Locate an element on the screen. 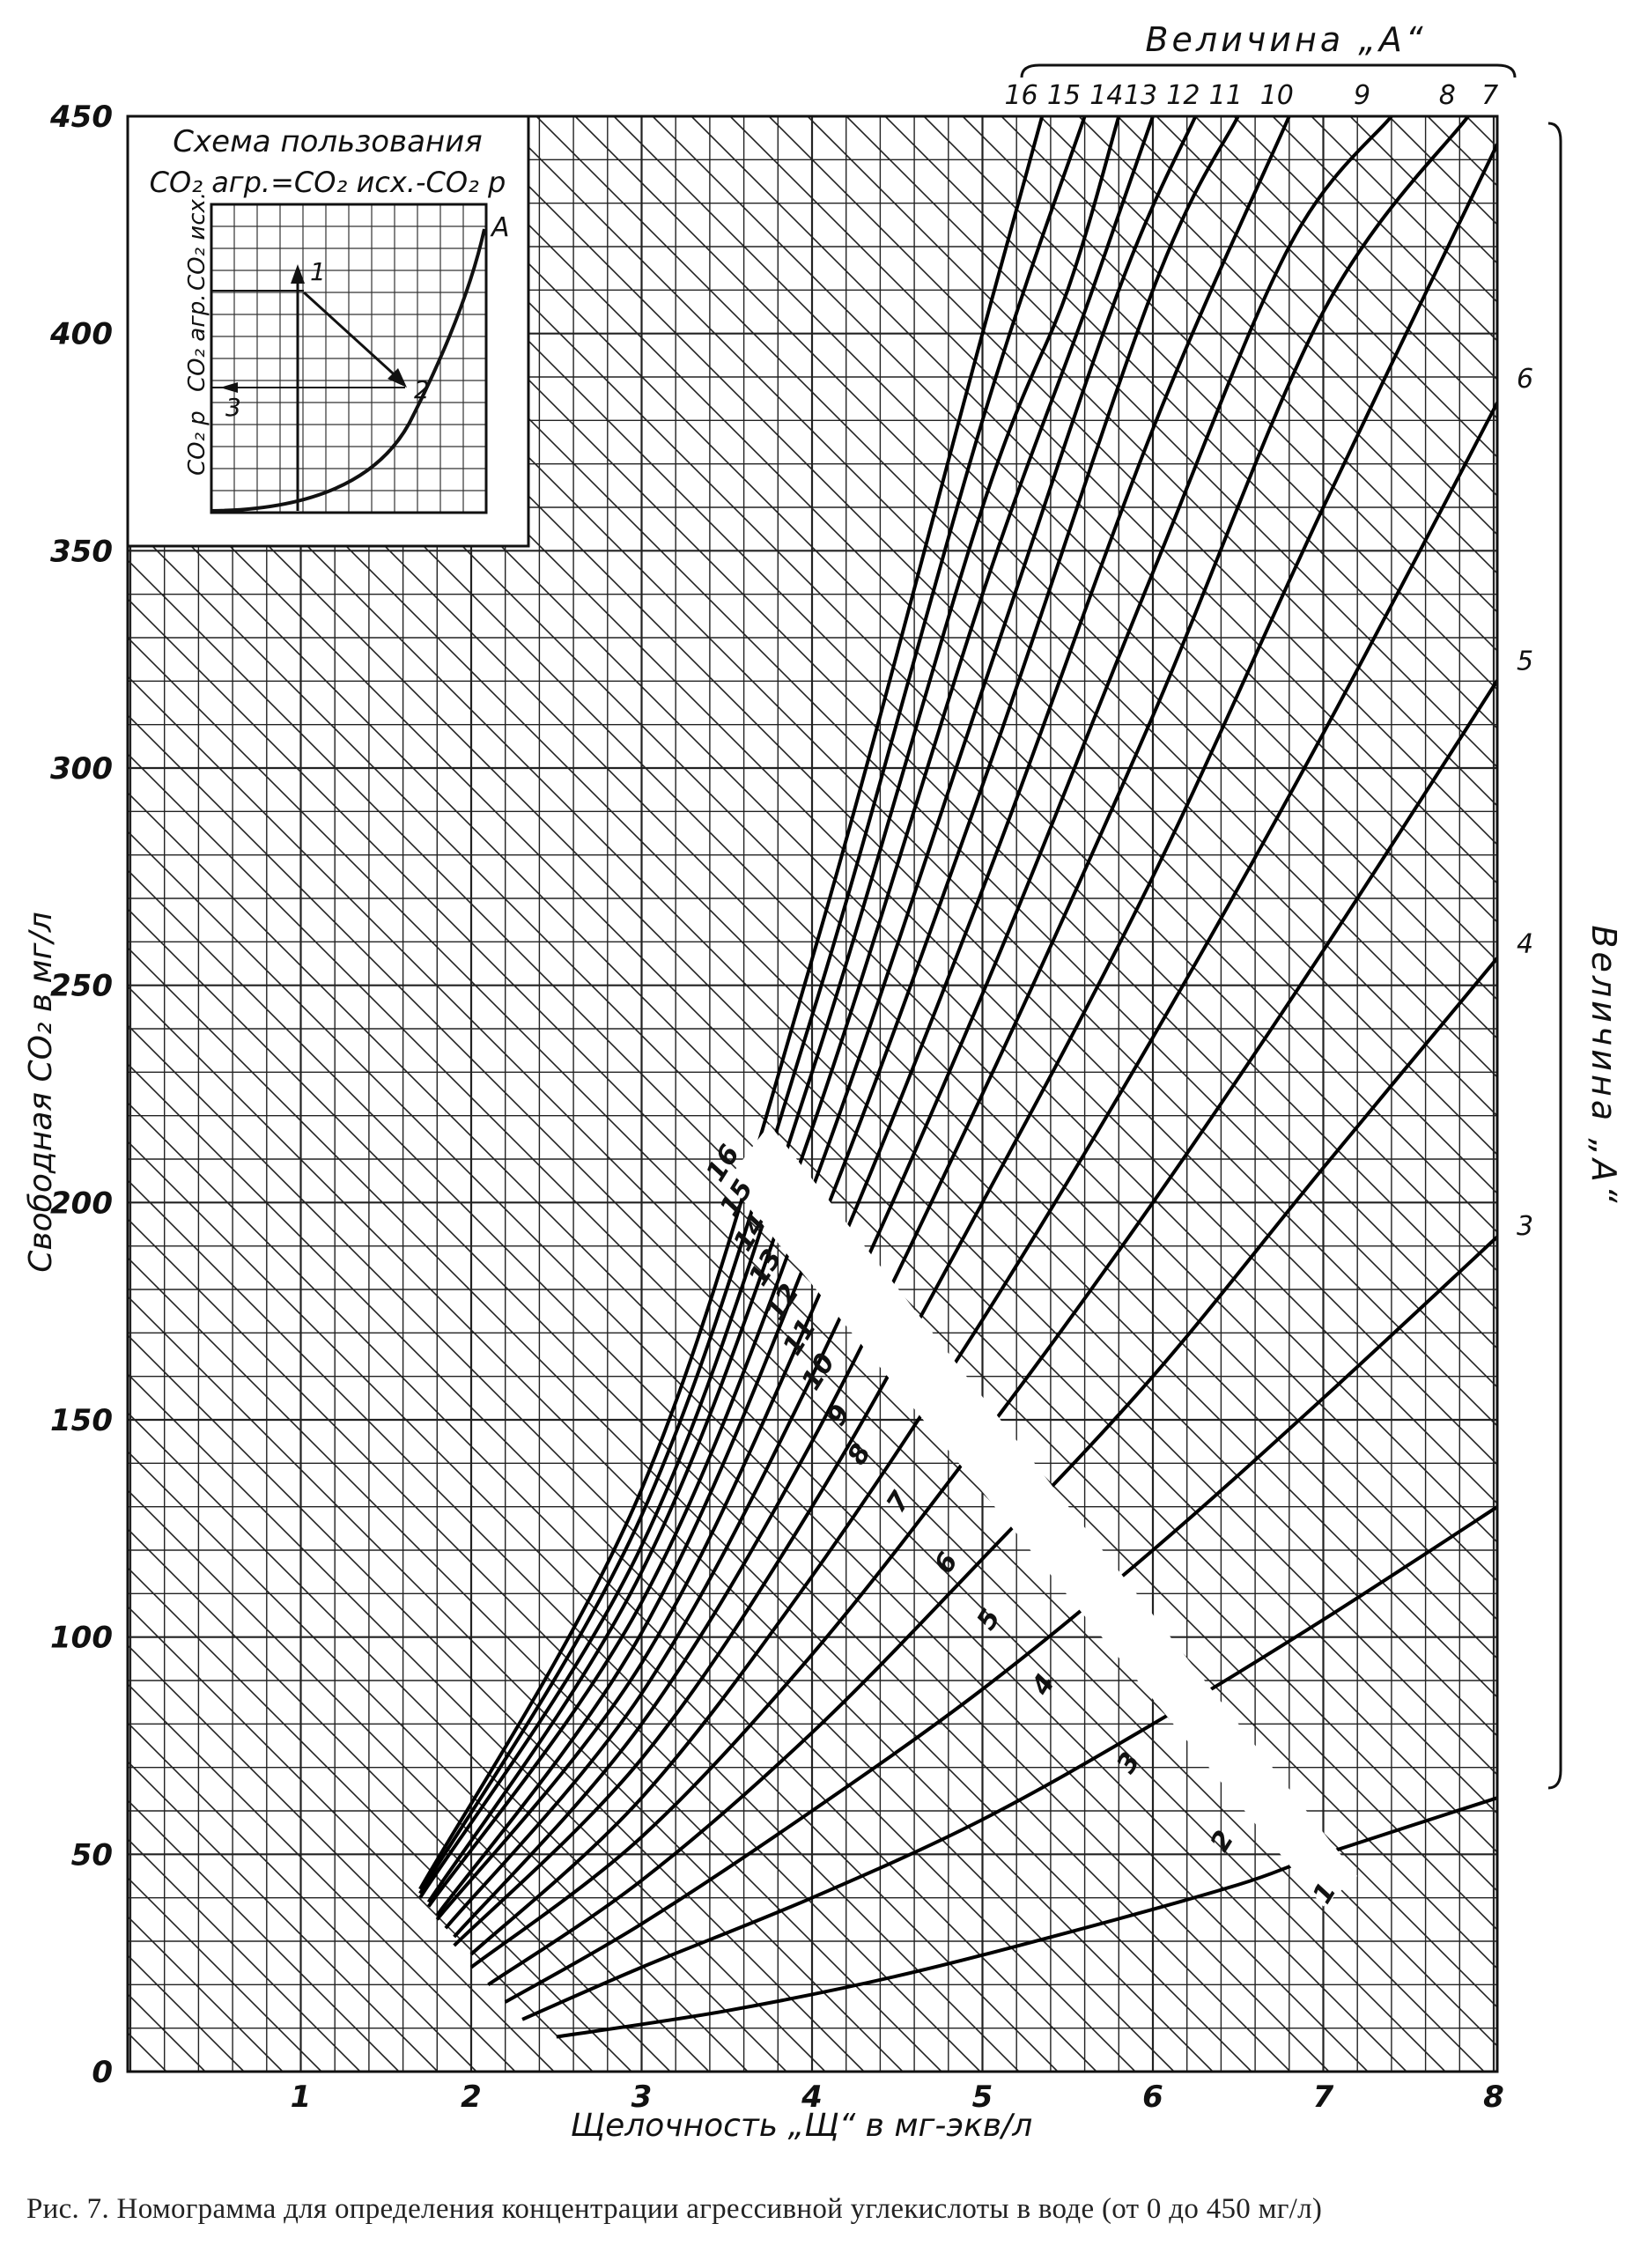 This screenshot has height=2268, width=1632. curve-number-7: 7 is located at coordinates (899, 1502).